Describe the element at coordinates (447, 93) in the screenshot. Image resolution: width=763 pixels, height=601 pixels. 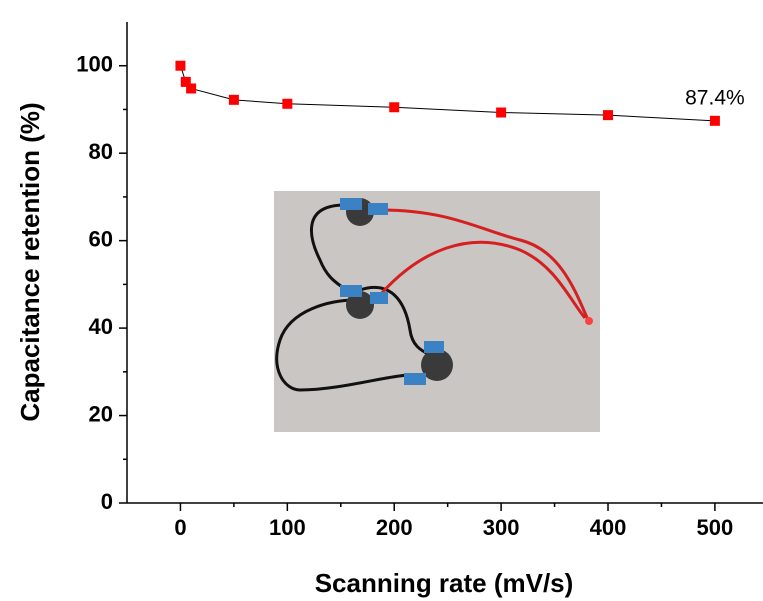
I see `data-line` at that location.